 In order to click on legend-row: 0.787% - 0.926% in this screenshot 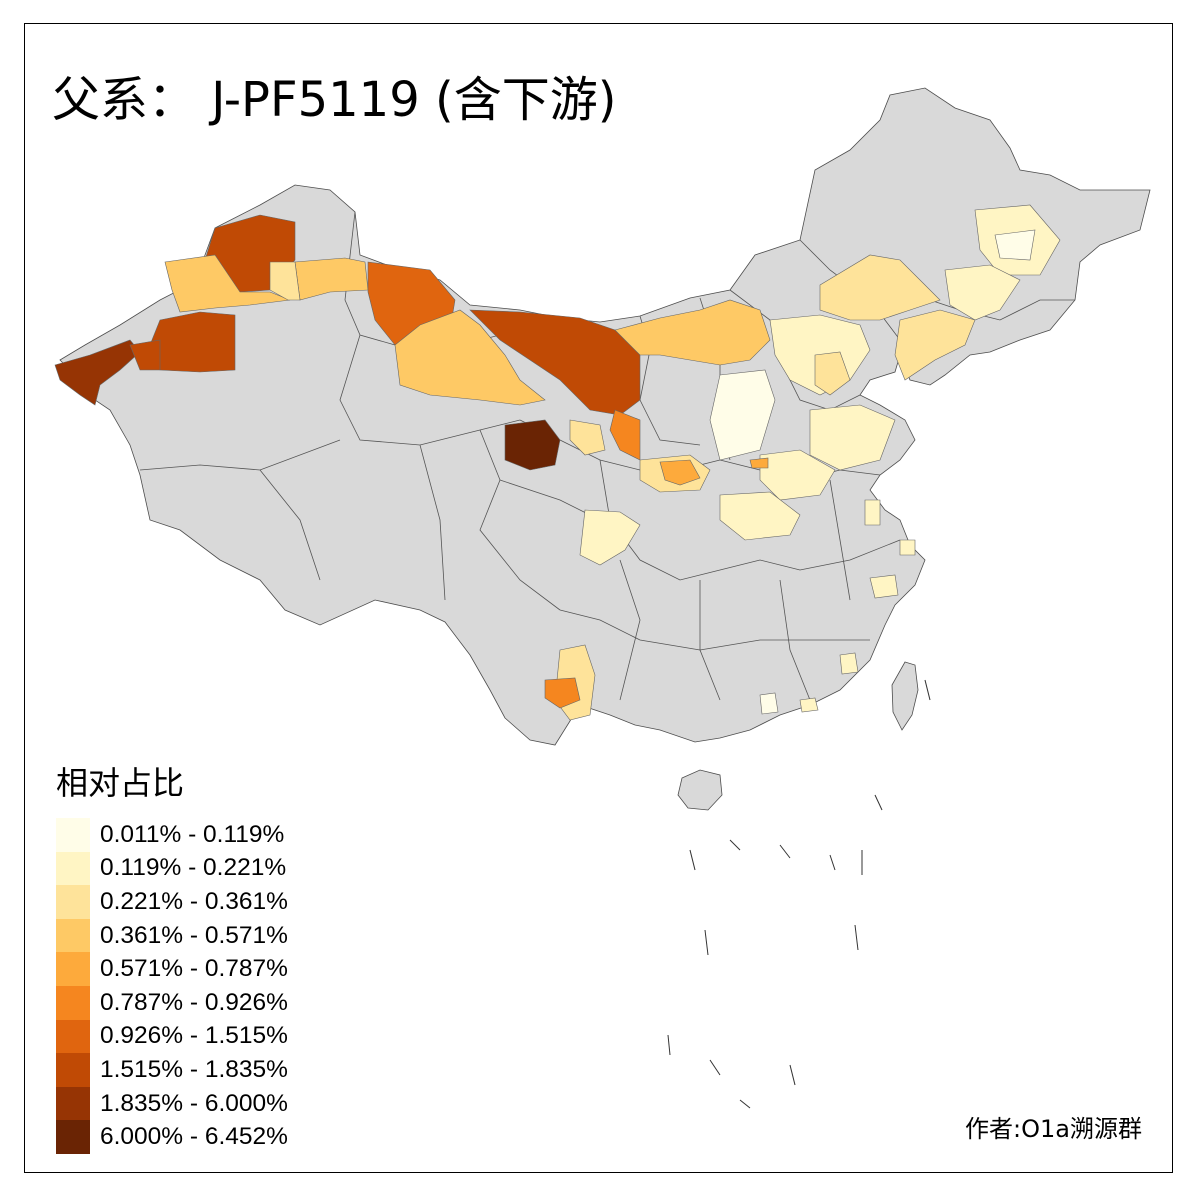, I will do `click(172, 1002)`.